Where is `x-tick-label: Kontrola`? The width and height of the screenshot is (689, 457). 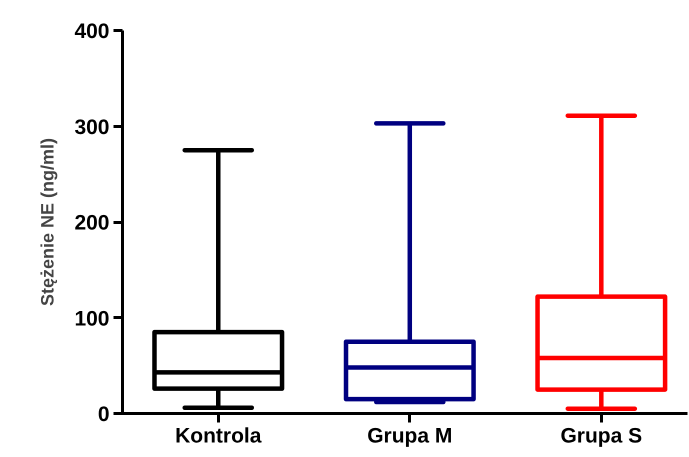 x-tick-label: Kontrola is located at coordinates (218, 436).